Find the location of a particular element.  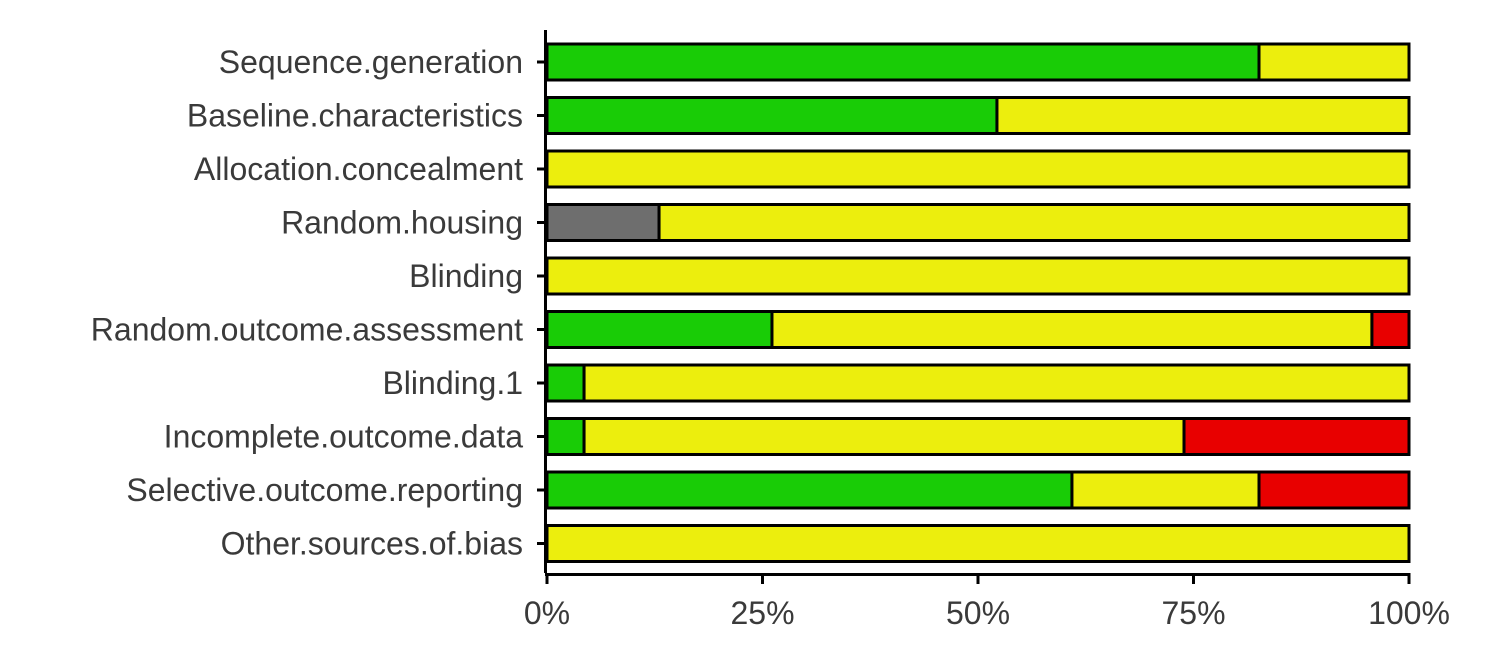

category-label: Incomplete.outcome.data is located at coordinates (344, 437).